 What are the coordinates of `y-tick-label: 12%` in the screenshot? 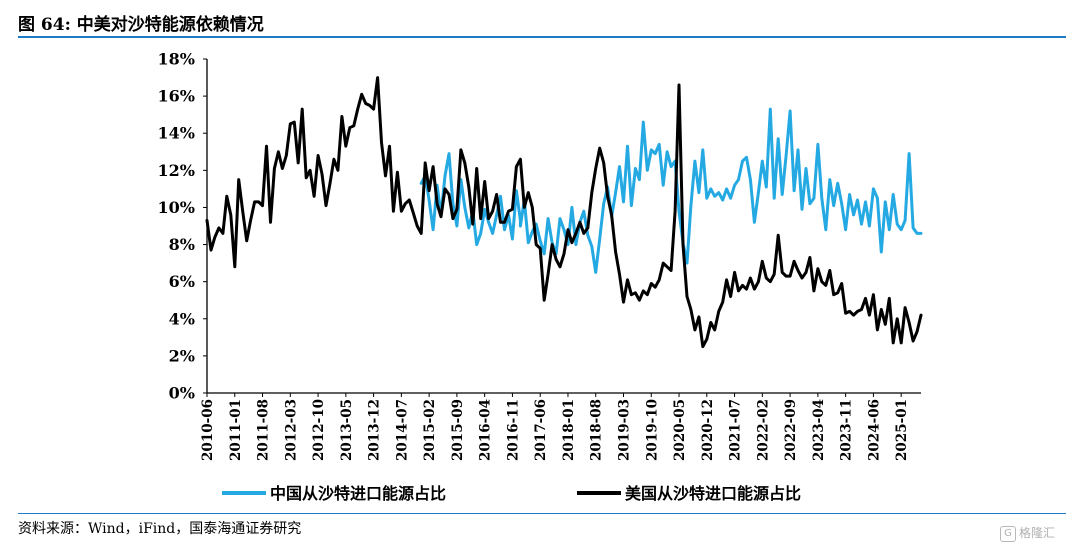 It's located at (176, 170).